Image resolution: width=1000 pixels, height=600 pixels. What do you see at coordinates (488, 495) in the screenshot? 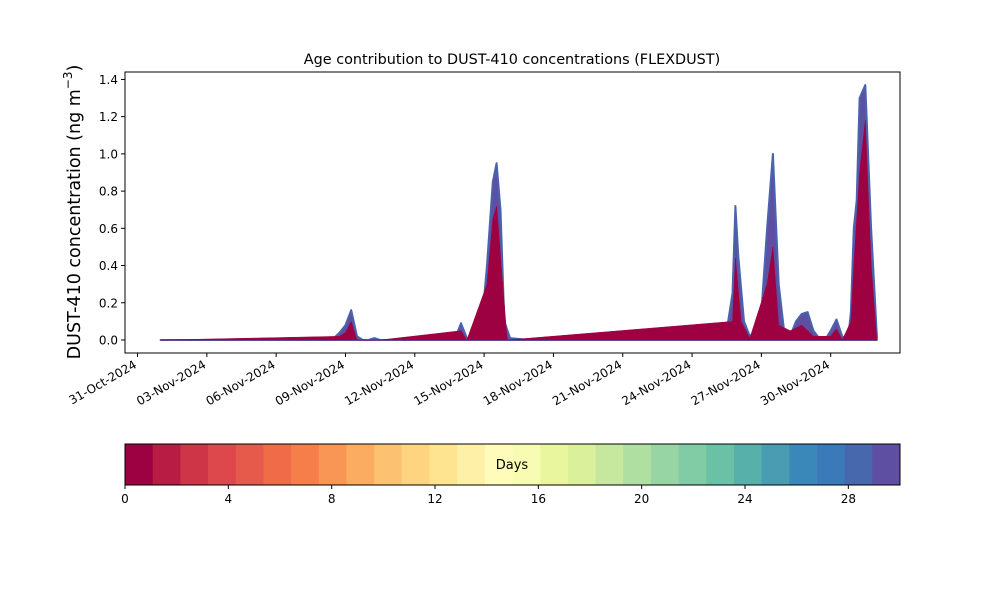
I see `colorbar-ticks: 0 4 8 12 16 20 24 28` at bounding box center [488, 495].